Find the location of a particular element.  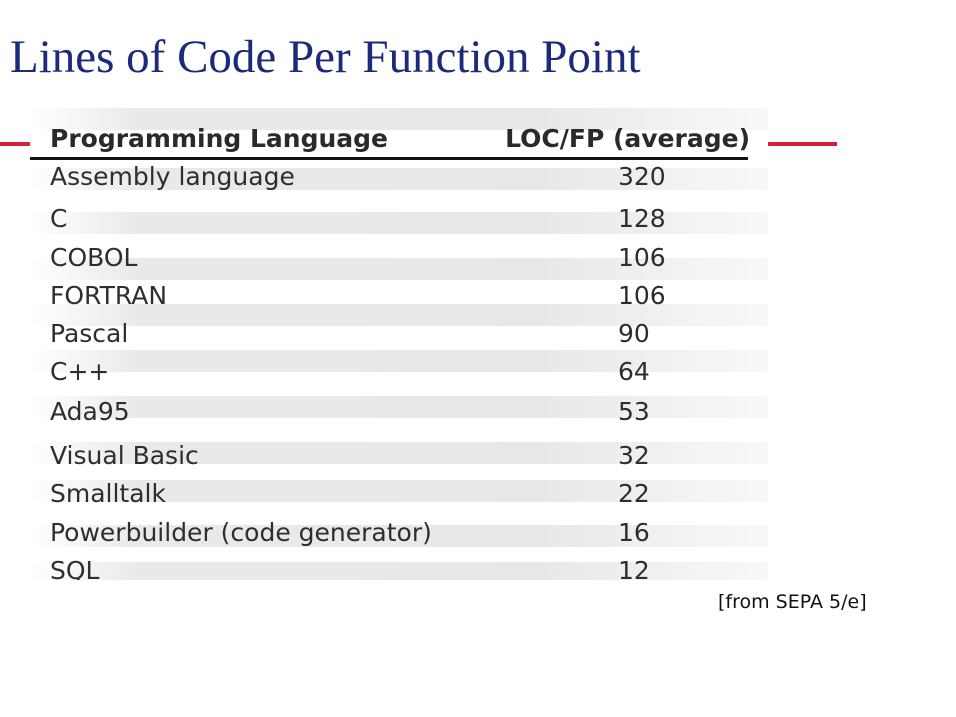

table-row: Visual Basic 32 is located at coordinates (350, 459).